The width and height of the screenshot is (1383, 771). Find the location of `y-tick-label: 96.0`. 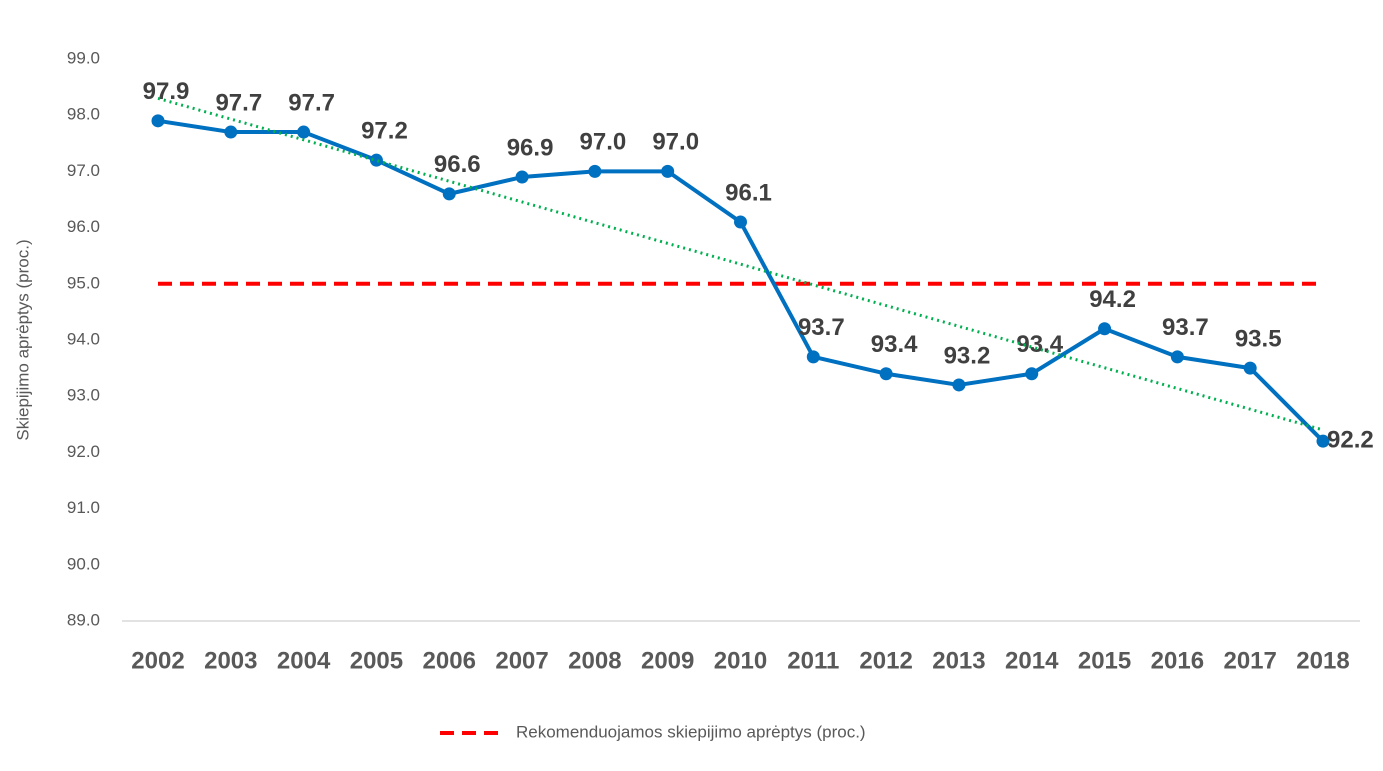

y-tick-label: 96.0 is located at coordinates (83, 226).